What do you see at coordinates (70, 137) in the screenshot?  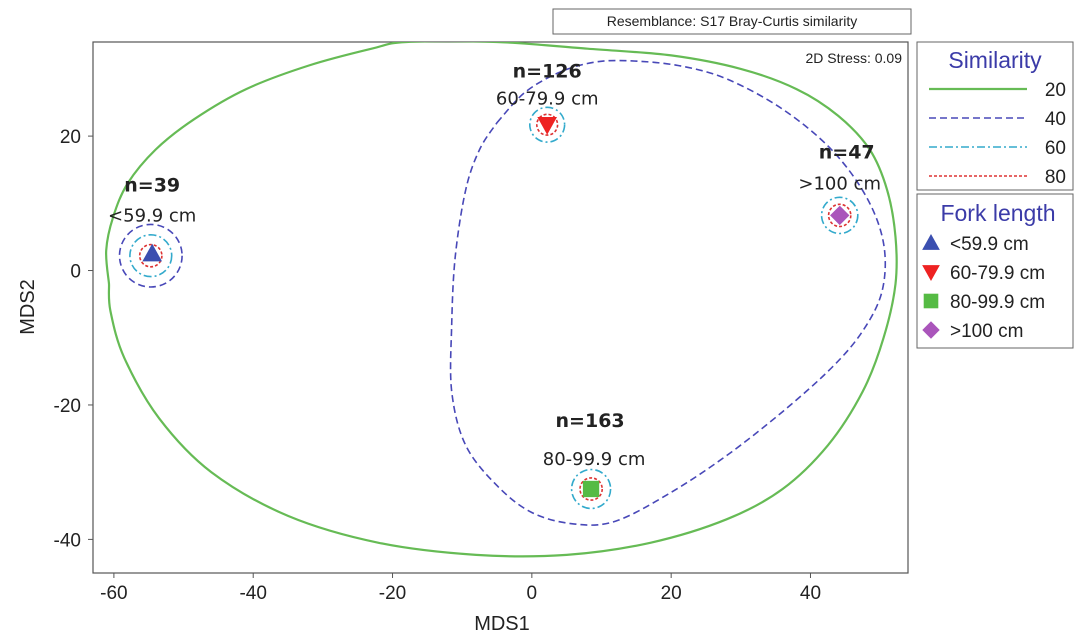 I see `y-tick-label: 20` at bounding box center [70, 137].